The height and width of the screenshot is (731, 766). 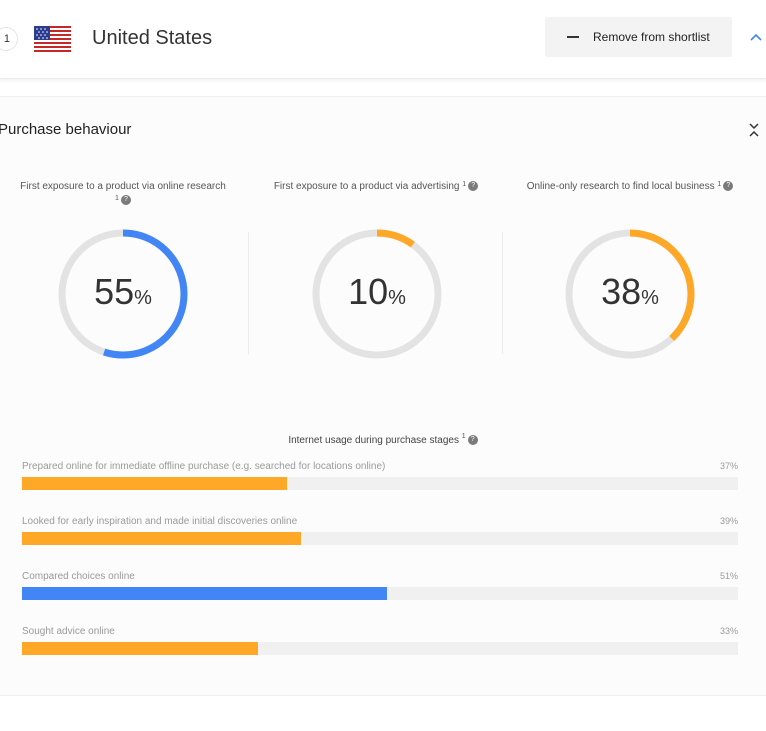 What do you see at coordinates (383, 39) in the screenshot?
I see `country-header: 1 United States Remove from shortlist` at bounding box center [383, 39].